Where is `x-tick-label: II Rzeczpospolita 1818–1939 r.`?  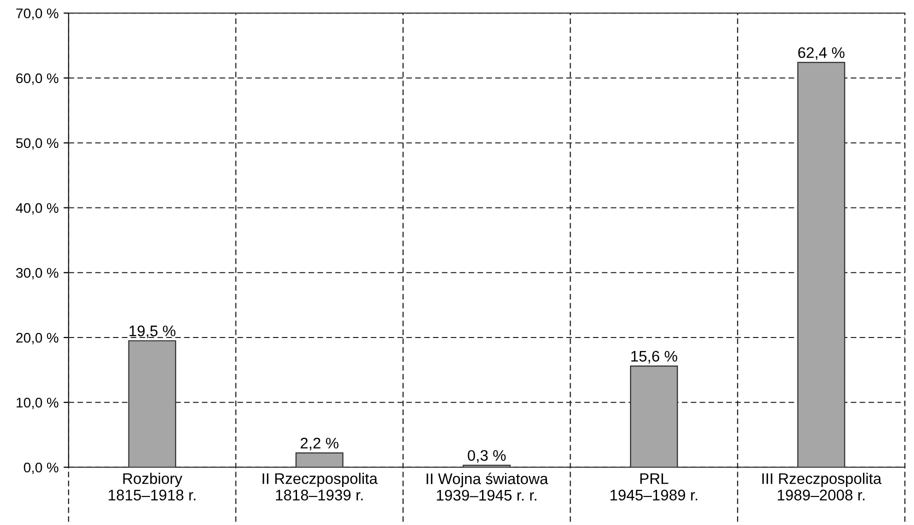
x-tick-label: II Rzeczpospolita 1818–1939 r. is located at coordinates (320, 486).